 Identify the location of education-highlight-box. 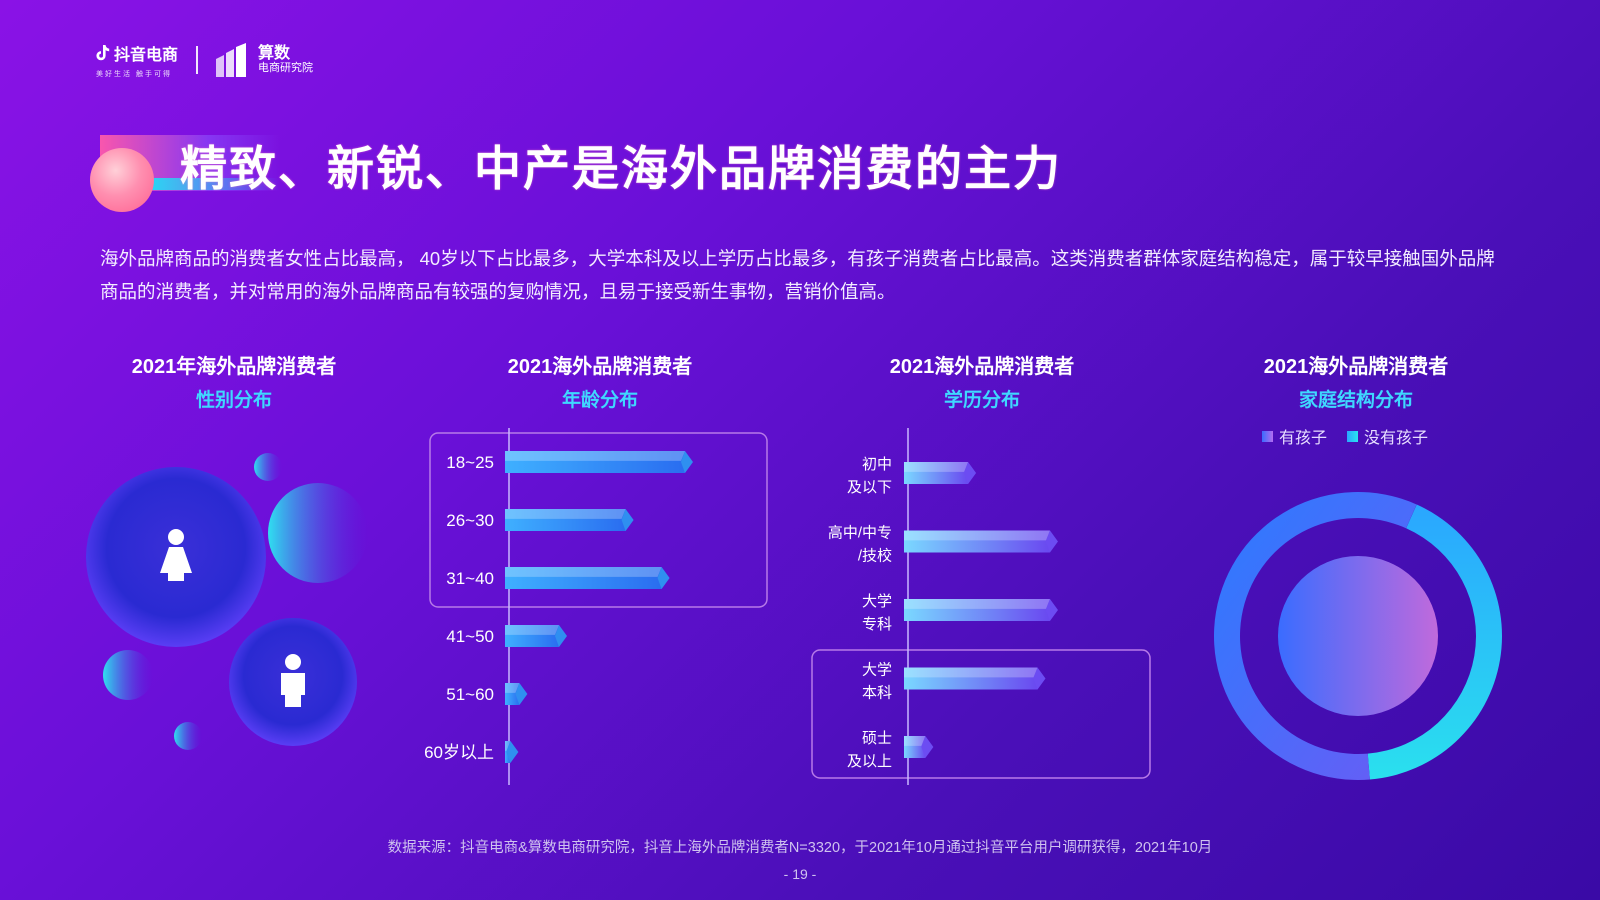
(981, 714).